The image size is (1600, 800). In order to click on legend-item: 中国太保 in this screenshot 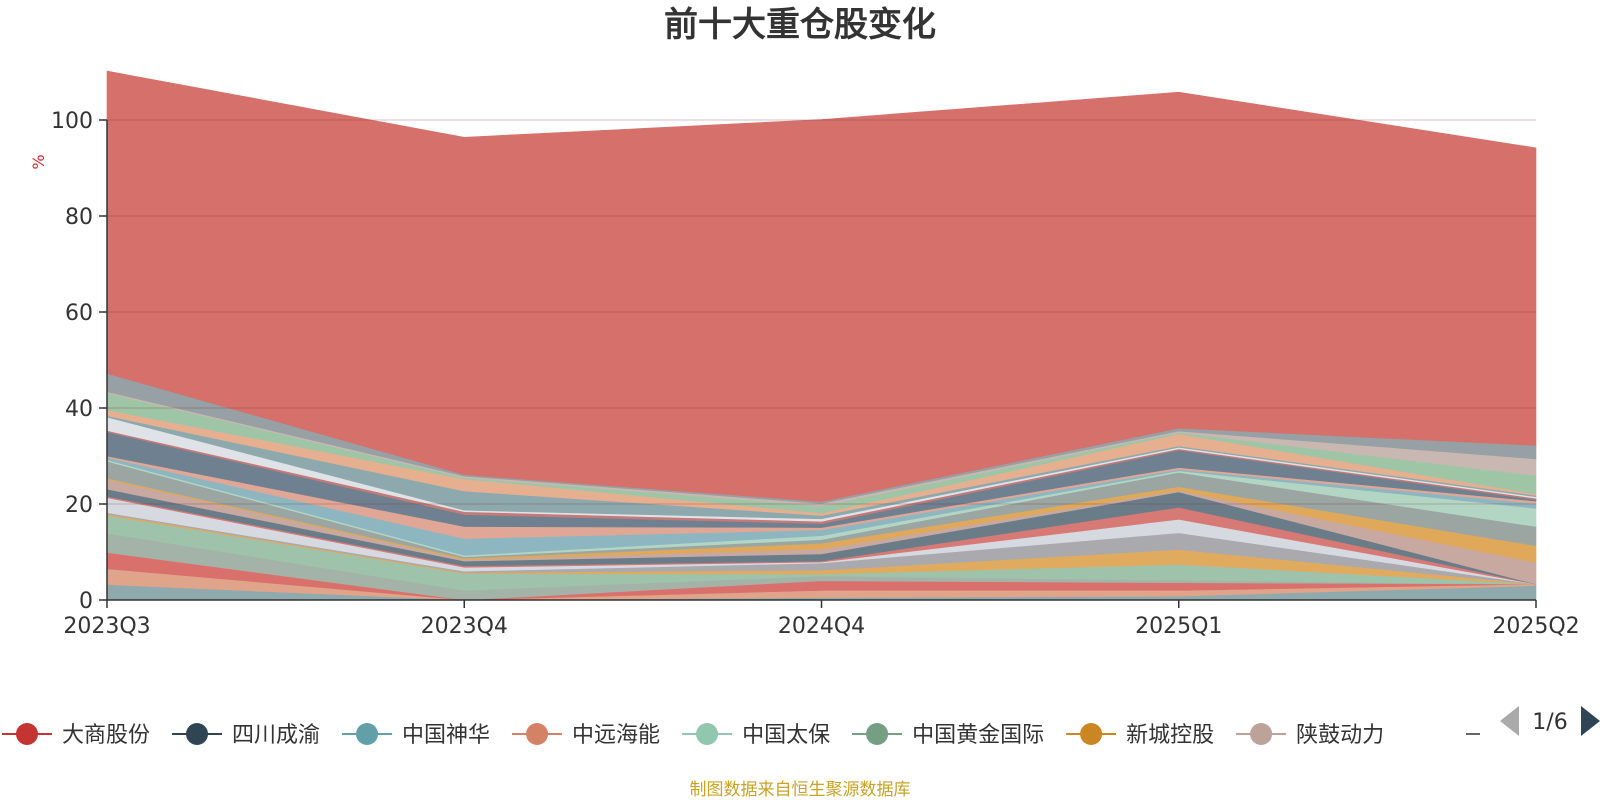, I will do `click(756, 735)`.